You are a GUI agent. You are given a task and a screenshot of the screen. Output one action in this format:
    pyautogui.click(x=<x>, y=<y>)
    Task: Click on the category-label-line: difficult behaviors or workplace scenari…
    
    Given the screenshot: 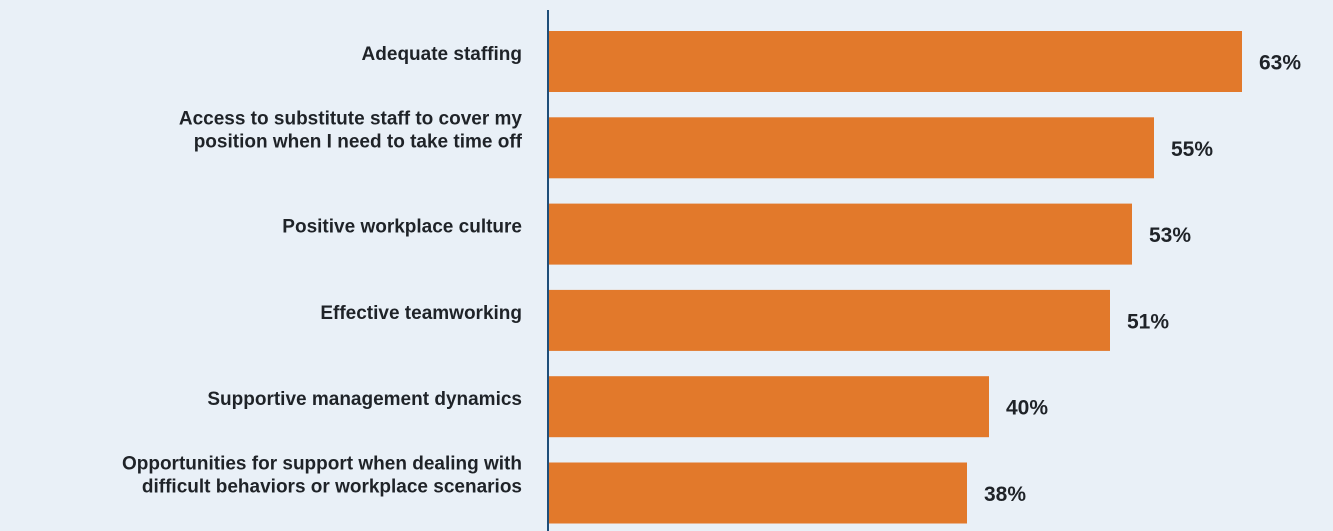 What is the action you would take?
    pyautogui.click(x=332, y=487)
    